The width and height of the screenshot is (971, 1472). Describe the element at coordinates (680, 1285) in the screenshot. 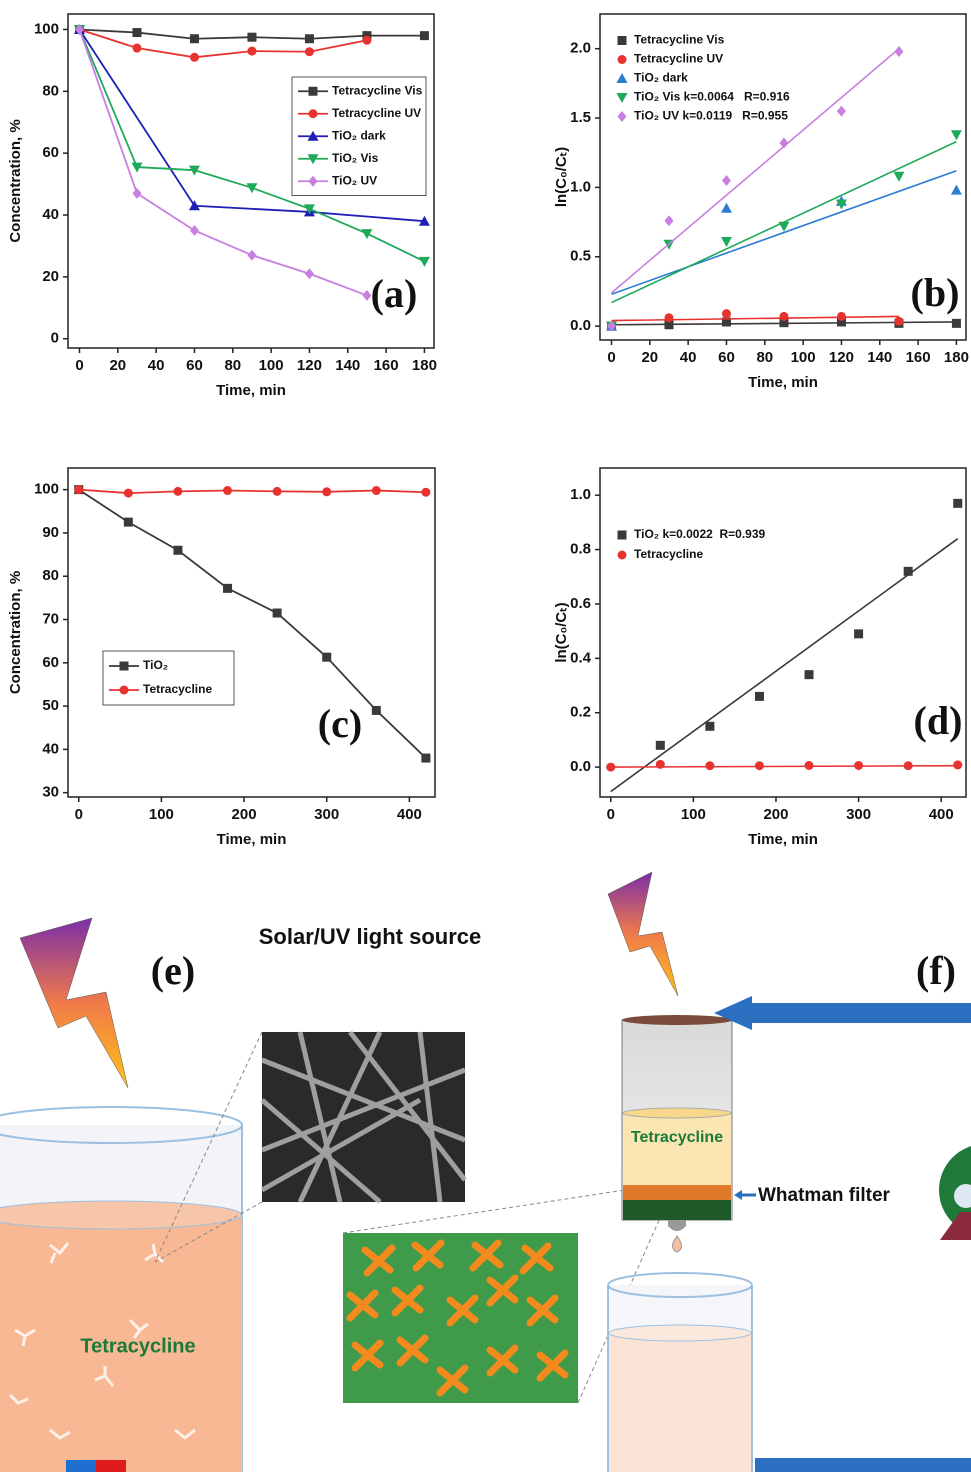

I see `collection-rim` at that location.